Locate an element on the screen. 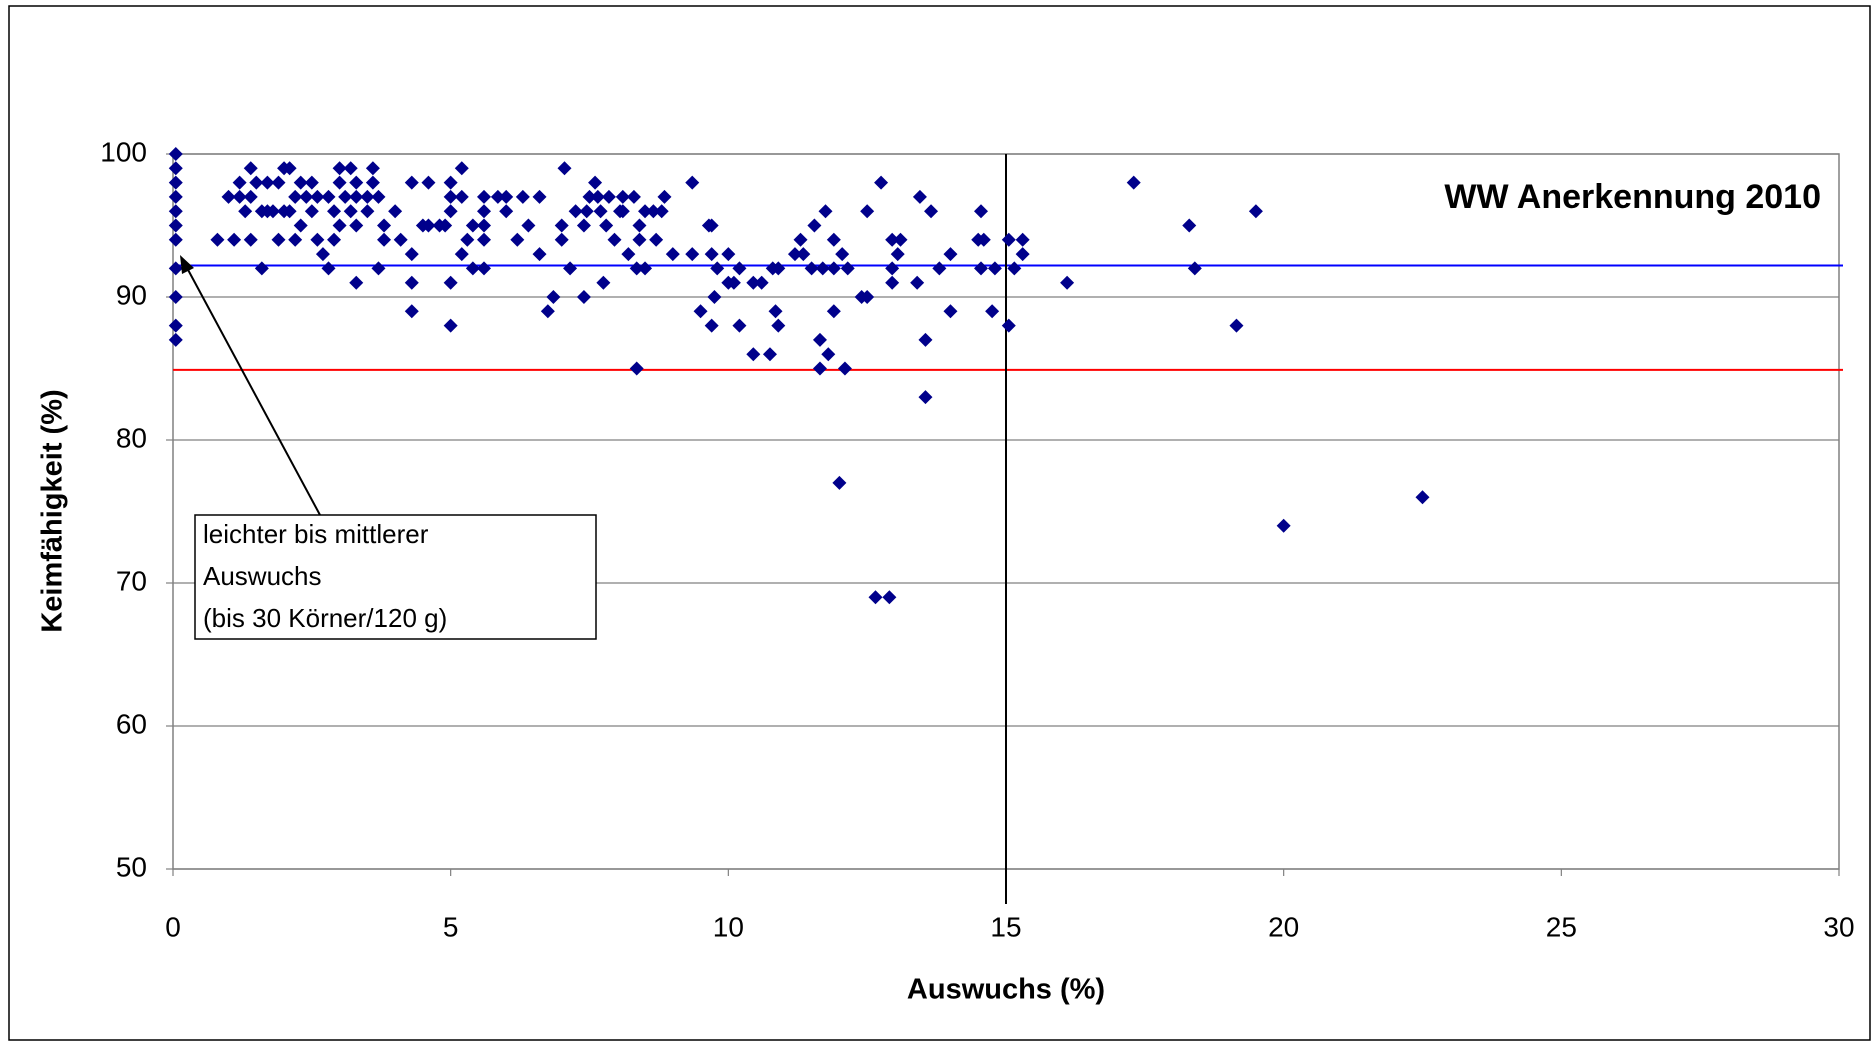 The image size is (1872, 1042). y-tick-label: 90 is located at coordinates (131, 294).